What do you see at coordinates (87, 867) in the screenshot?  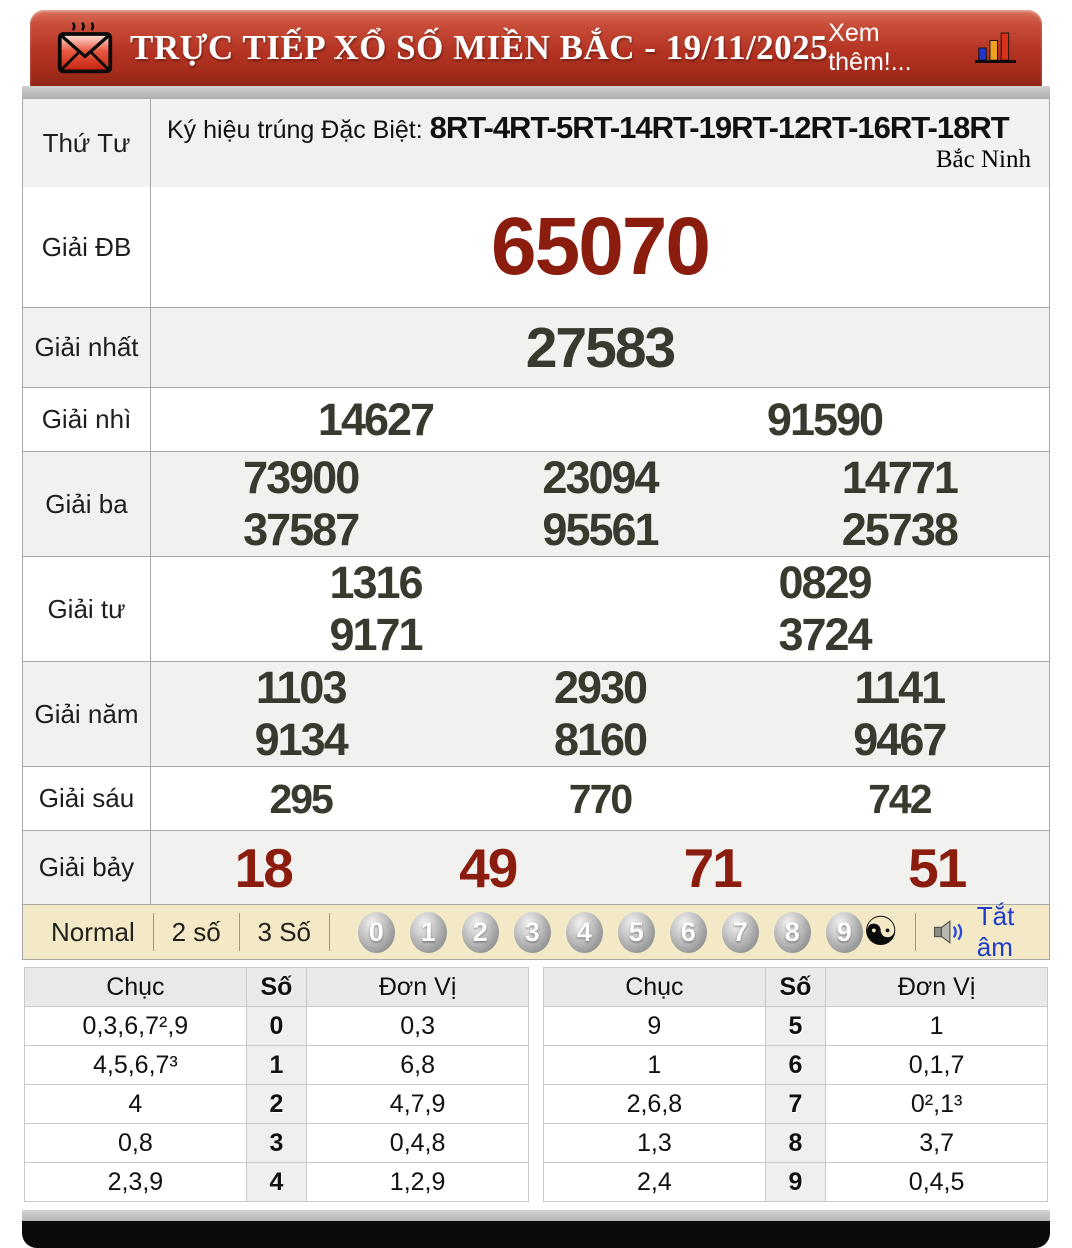 I see `prize-label: Giải bảy` at bounding box center [87, 867].